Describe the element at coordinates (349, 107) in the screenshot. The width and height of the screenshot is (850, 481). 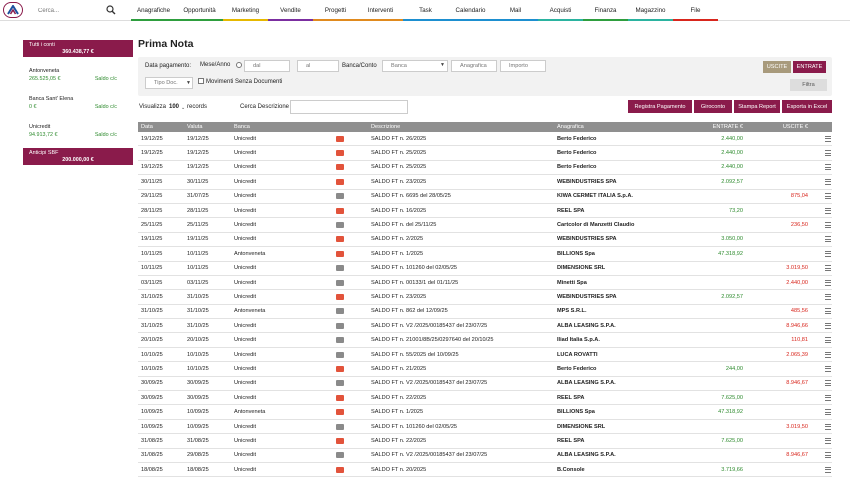
I see `description-search-input` at that location.